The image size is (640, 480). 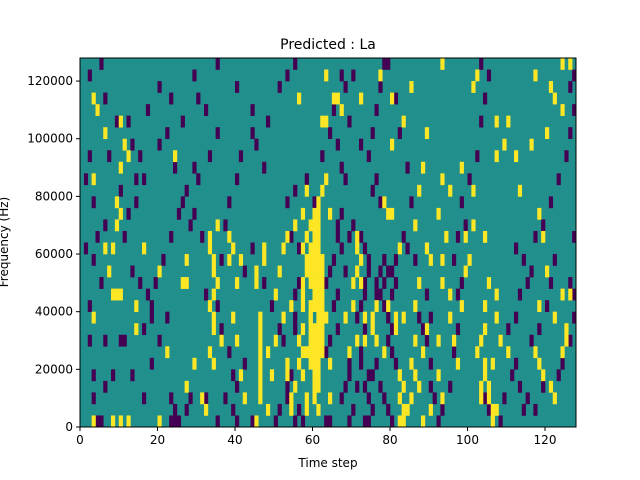 I want to click on y-tick-label: 100000, so click(x=50, y=139).